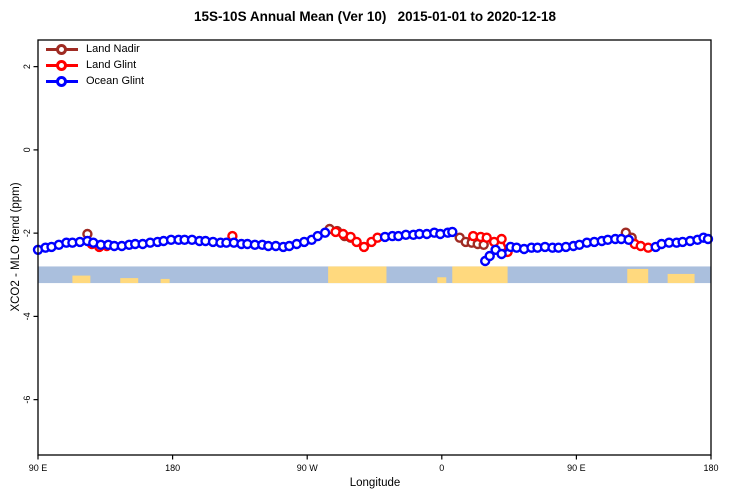  I want to click on legend-item-land-glint: Land Glint, so click(95, 65).